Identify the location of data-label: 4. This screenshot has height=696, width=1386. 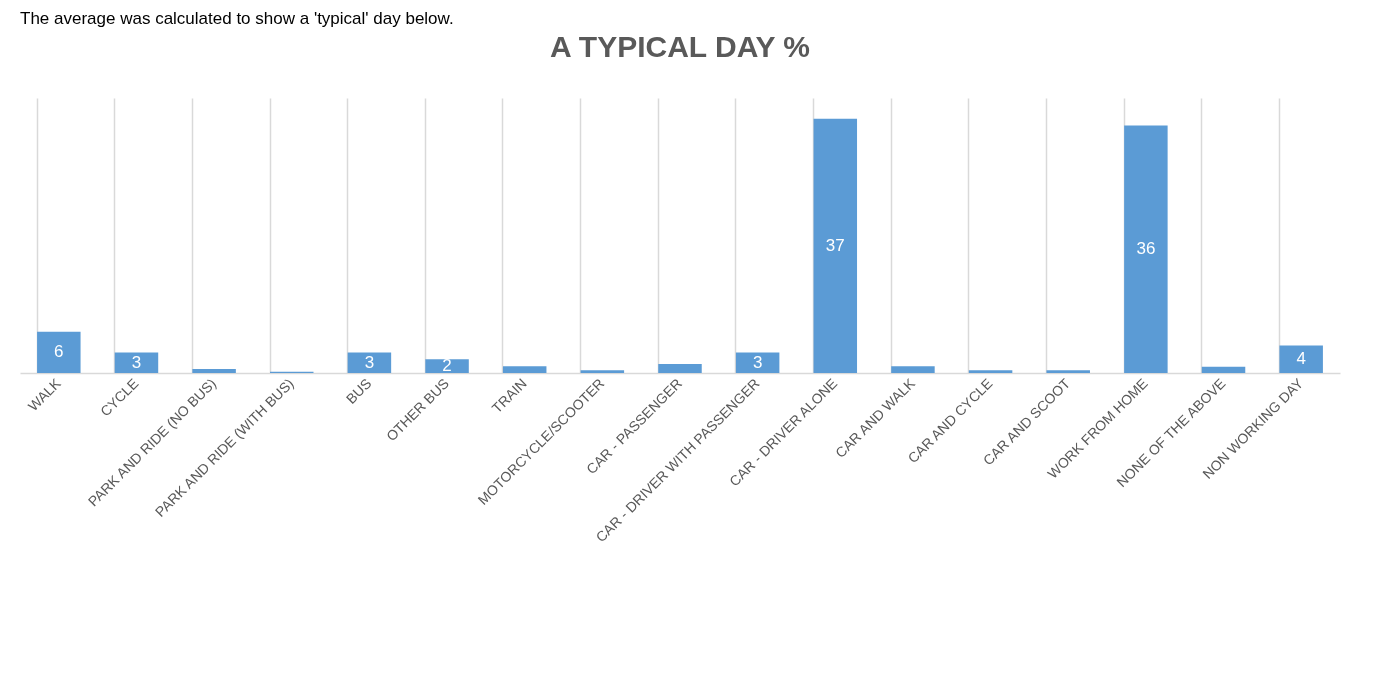
(1301, 359).